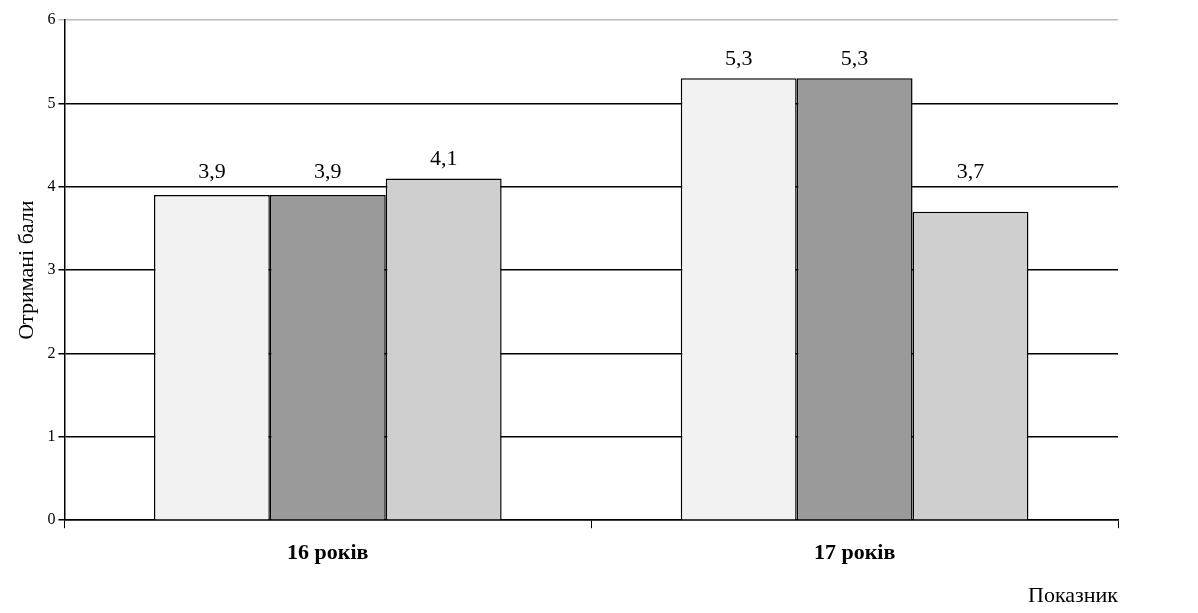 Image resolution: width=1198 pixels, height=613 pixels. I want to click on y-tick-label: 5, so click(51, 102).